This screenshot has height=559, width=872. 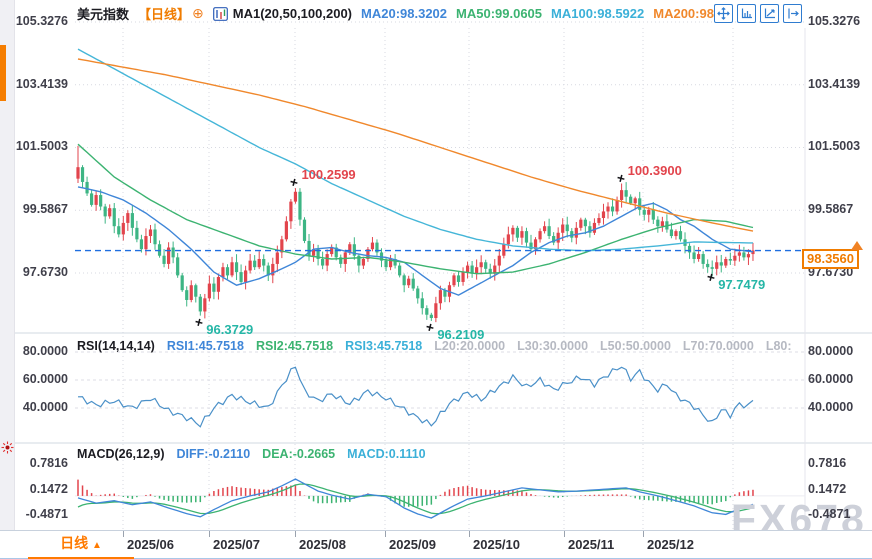 I want to click on ma-settings-label: MA1(20,50,100,200), so click(x=292, y=13).